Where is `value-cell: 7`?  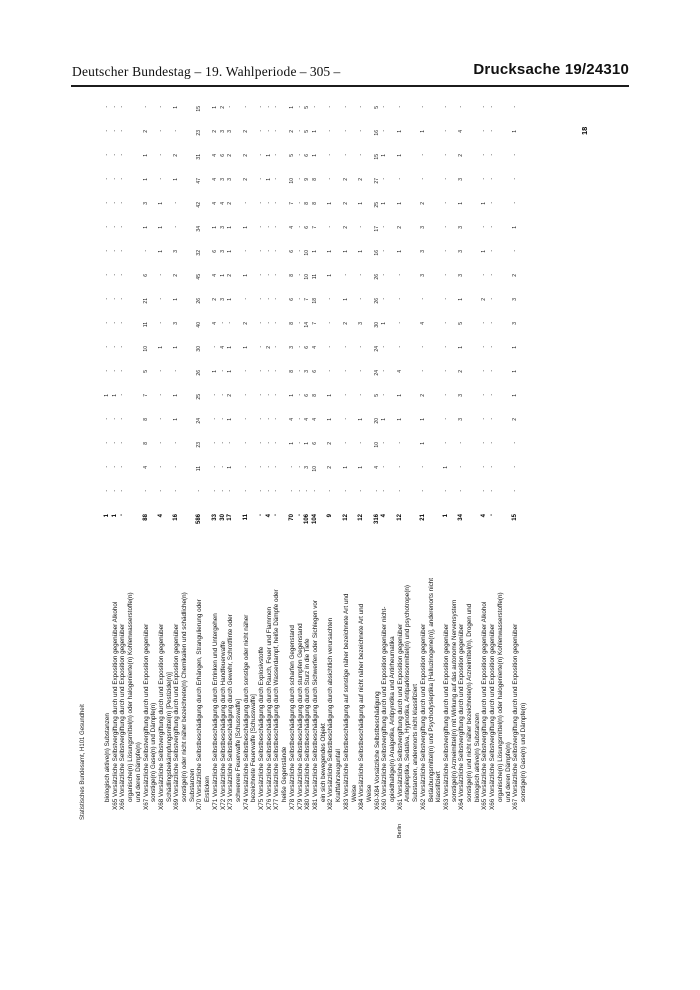
value-cell: 7 is located at coordinates (314, 323).